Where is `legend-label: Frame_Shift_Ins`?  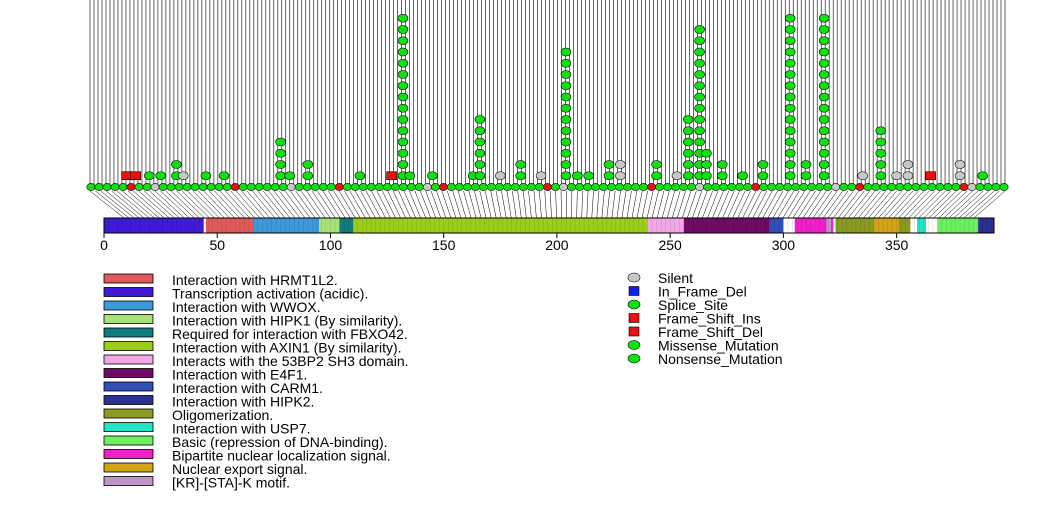 legend-label: Frame_Shift_Ins is located at coordinates (709, 319).